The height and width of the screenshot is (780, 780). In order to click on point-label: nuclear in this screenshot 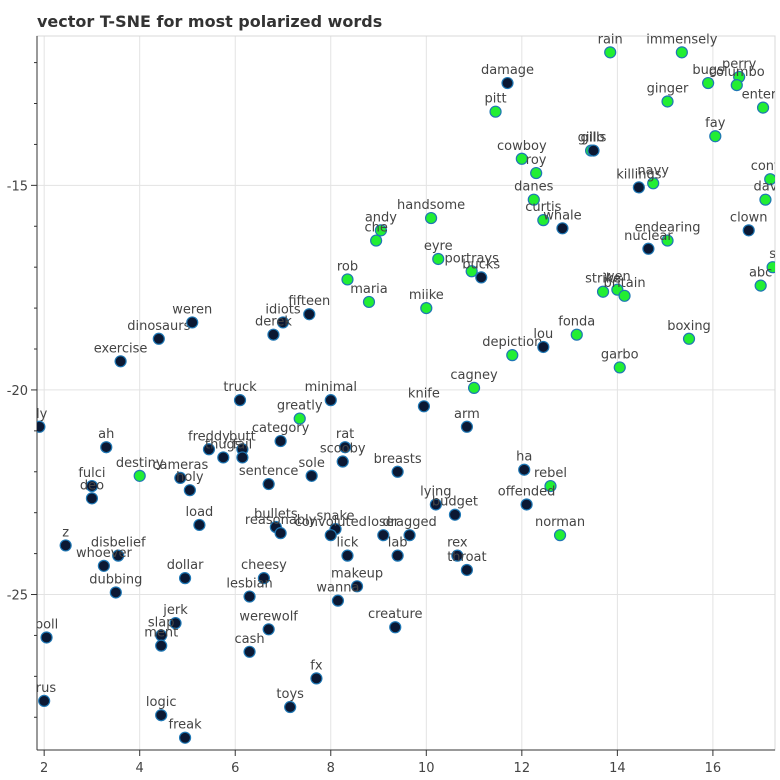, I will do `click(648, 236)`.